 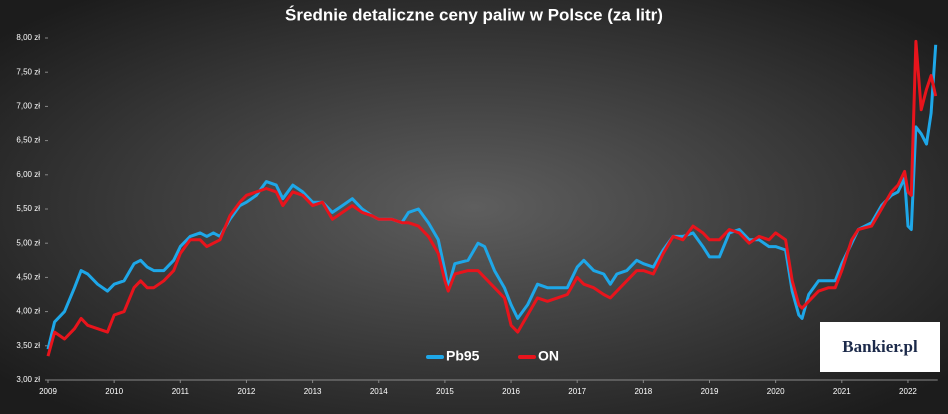 What do you see at coordinates (710, 391) in the screenshot?
I see `x-tick-label: 2019` at bounding box center [710, 391].